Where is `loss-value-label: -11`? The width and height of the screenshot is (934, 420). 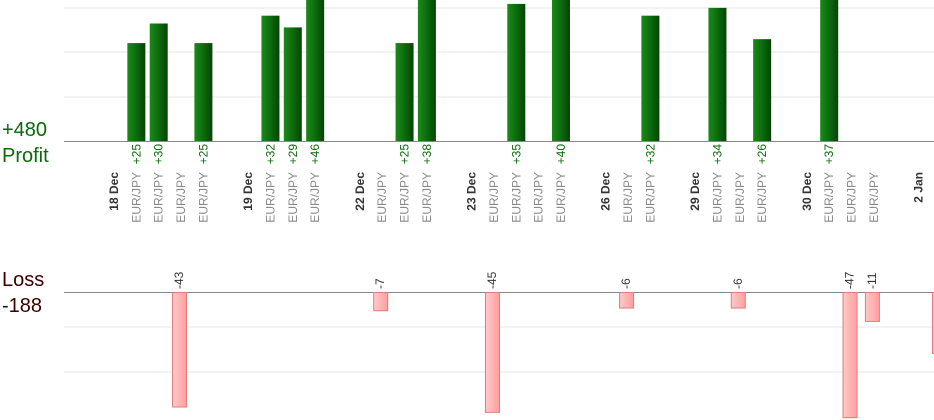 loss-value-label: -11 is located at coordinates (872, 280).